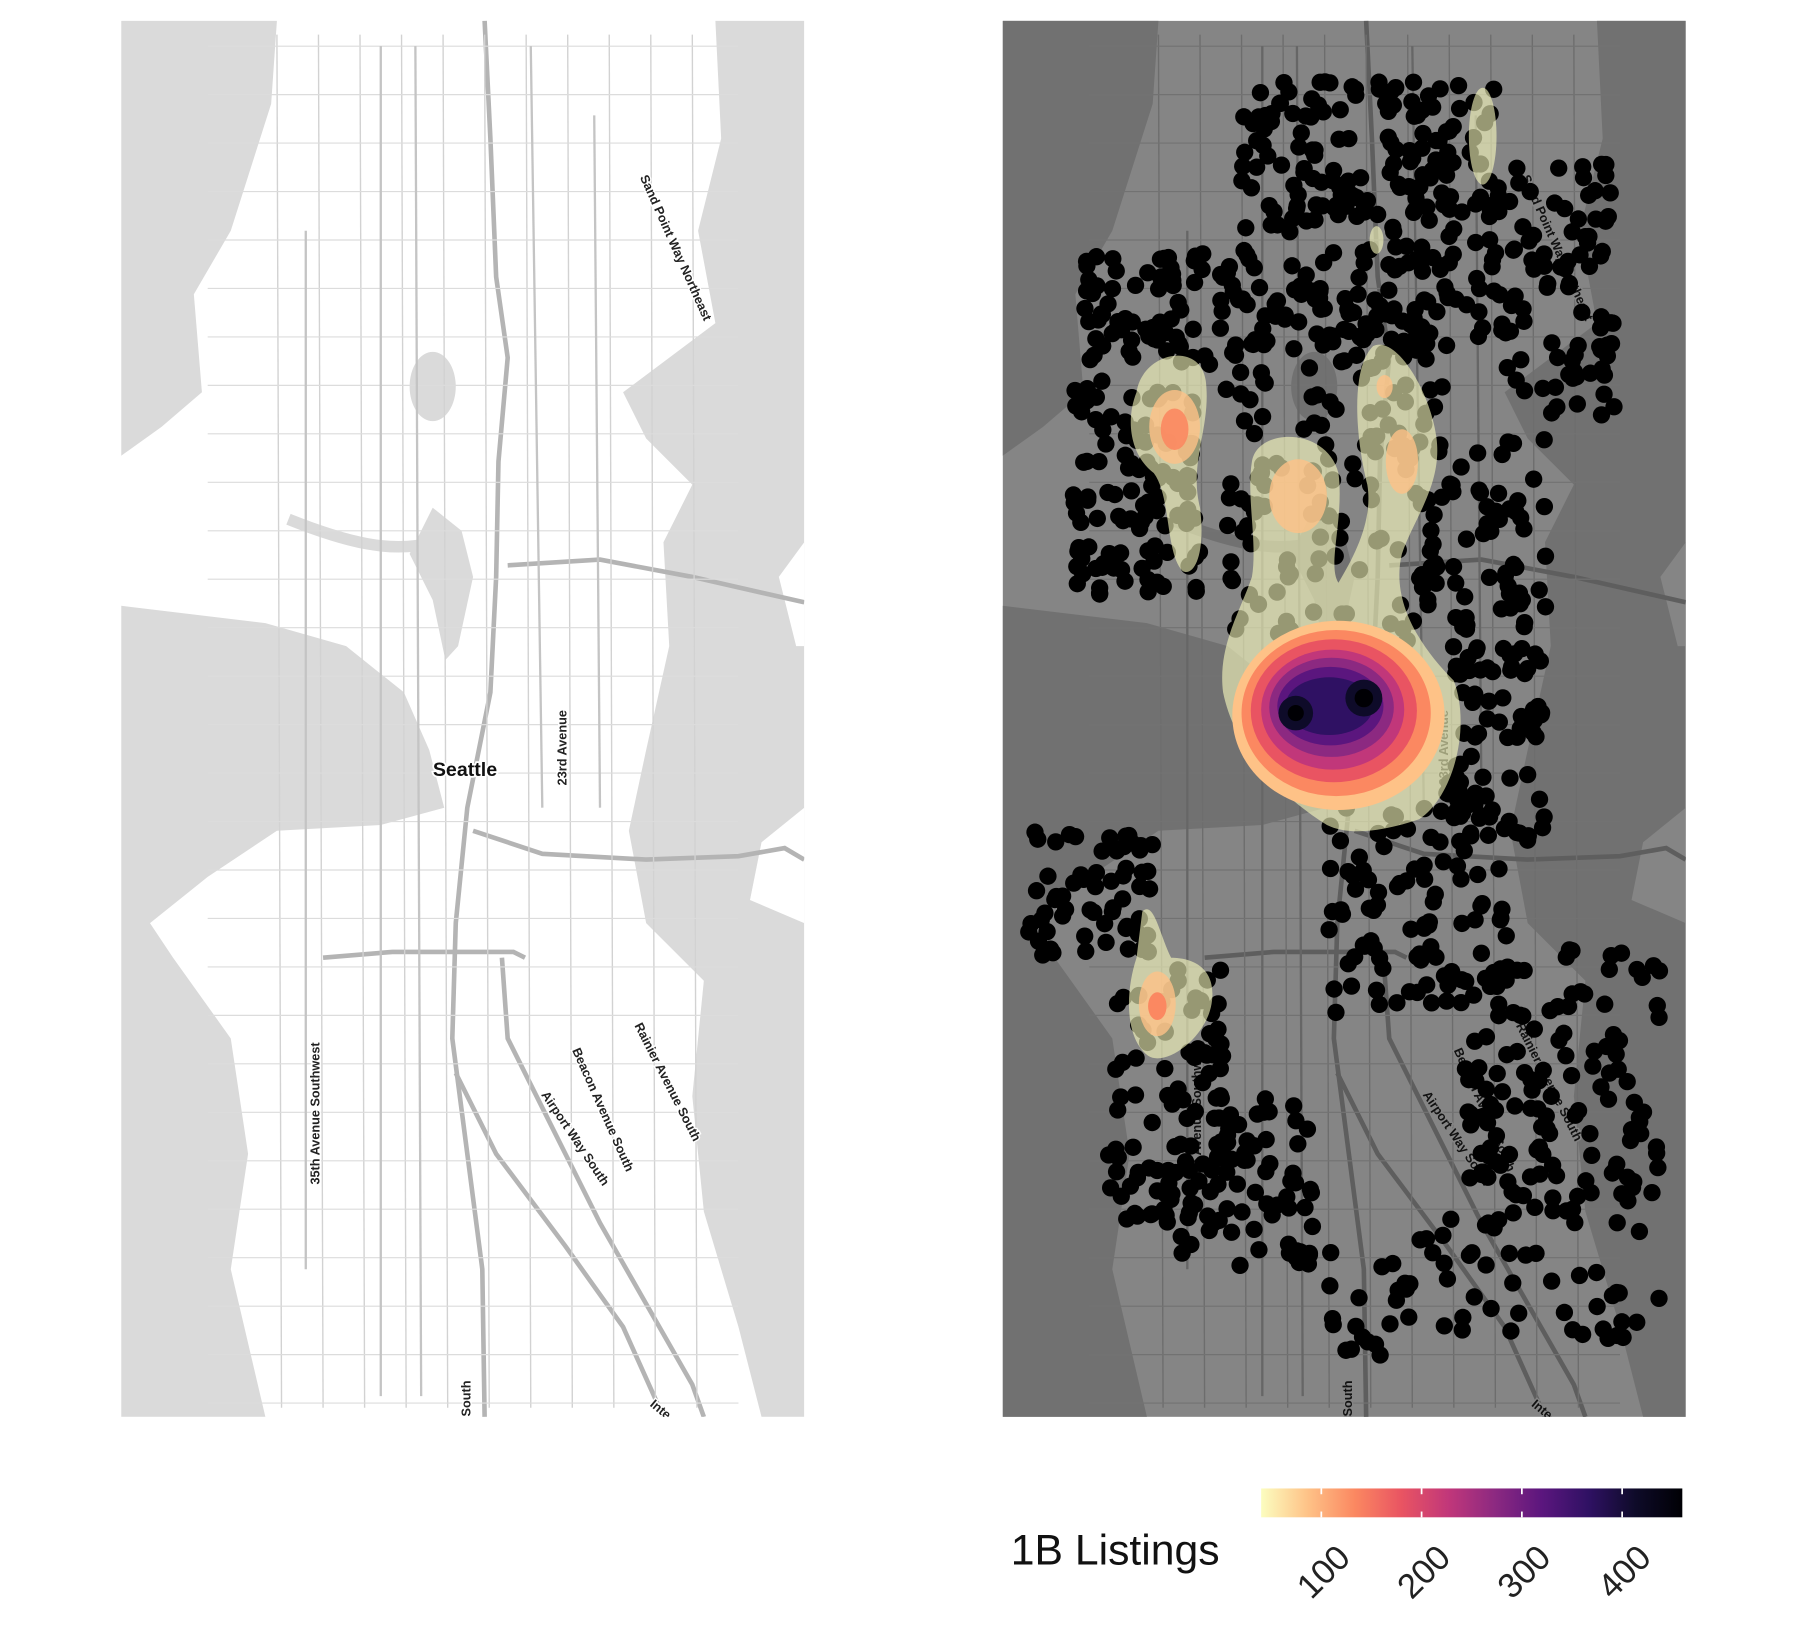 The image size is (1800, 1650). Describe the element at coordinates (653, 721) in the screenshot. I see `street-line` at that location.